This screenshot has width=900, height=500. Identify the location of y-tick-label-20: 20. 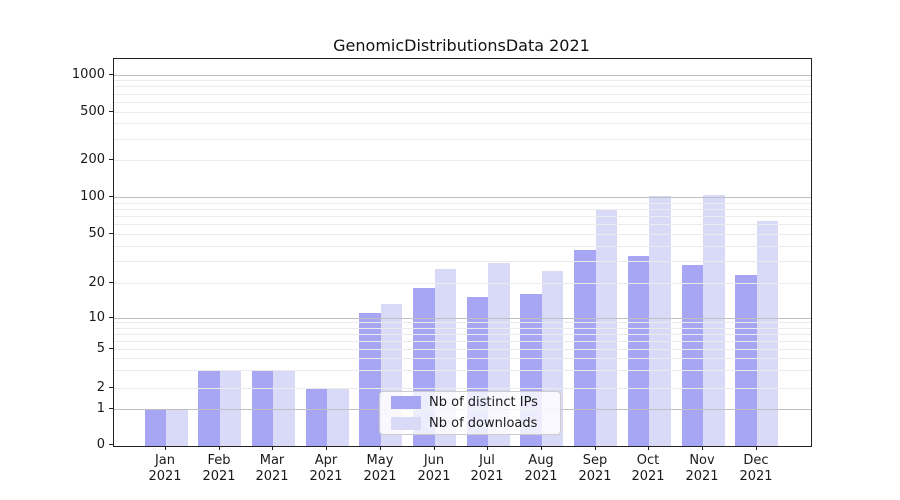
(96, 282).